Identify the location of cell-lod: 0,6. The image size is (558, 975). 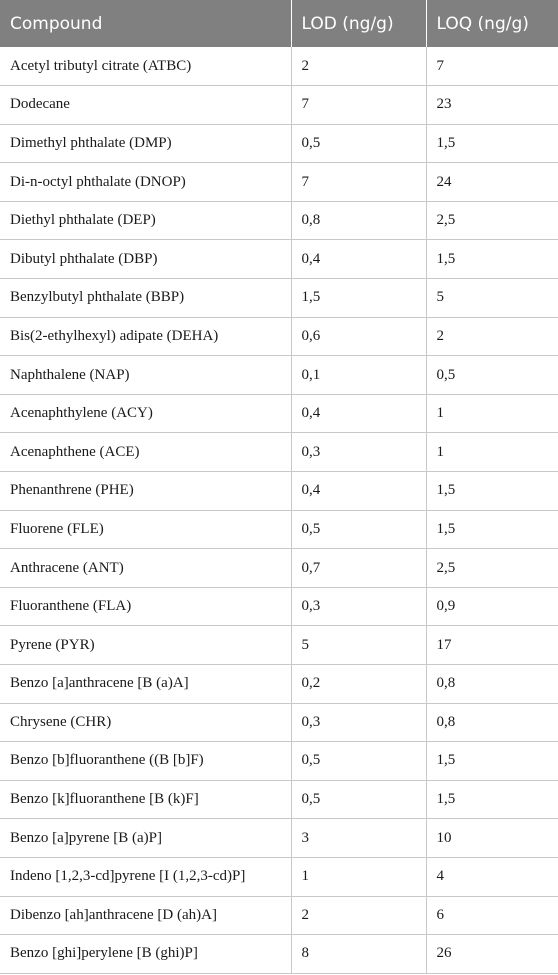
(359, 337).